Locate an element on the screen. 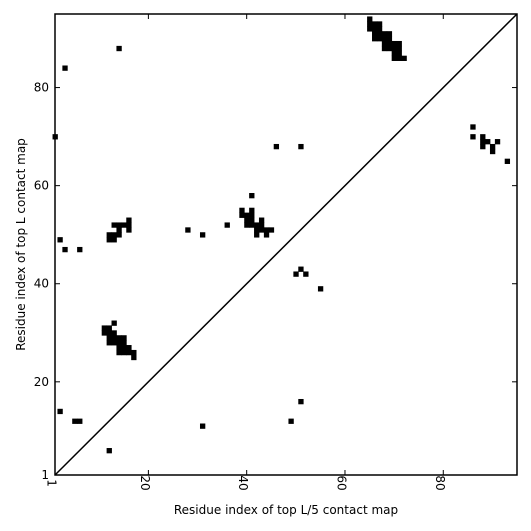 The width and height of the screenshot is (531, 531). y-tick-label: 40 is located at coordinates (41, 284).